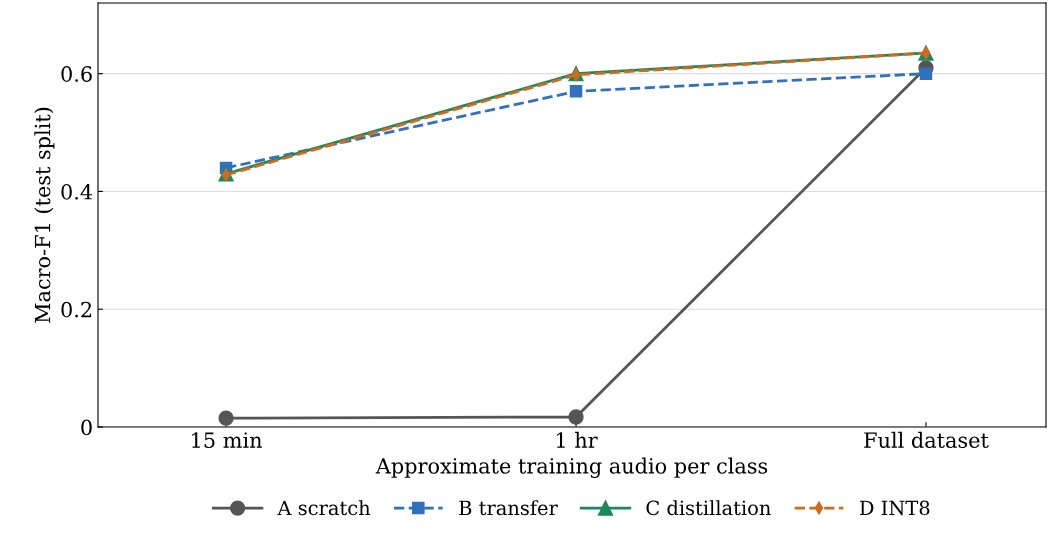  What do you see at coordinates (926, 439) in the screenshot?
I see `x-tick-label: Full dataset` at bounding box center [926, 439].